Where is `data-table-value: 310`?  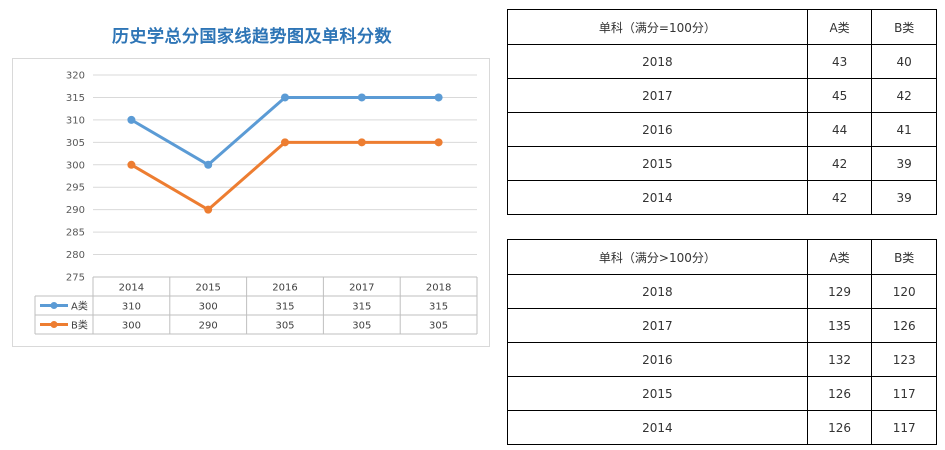 data-table-value: 310 is located at coordinates (131, 307).